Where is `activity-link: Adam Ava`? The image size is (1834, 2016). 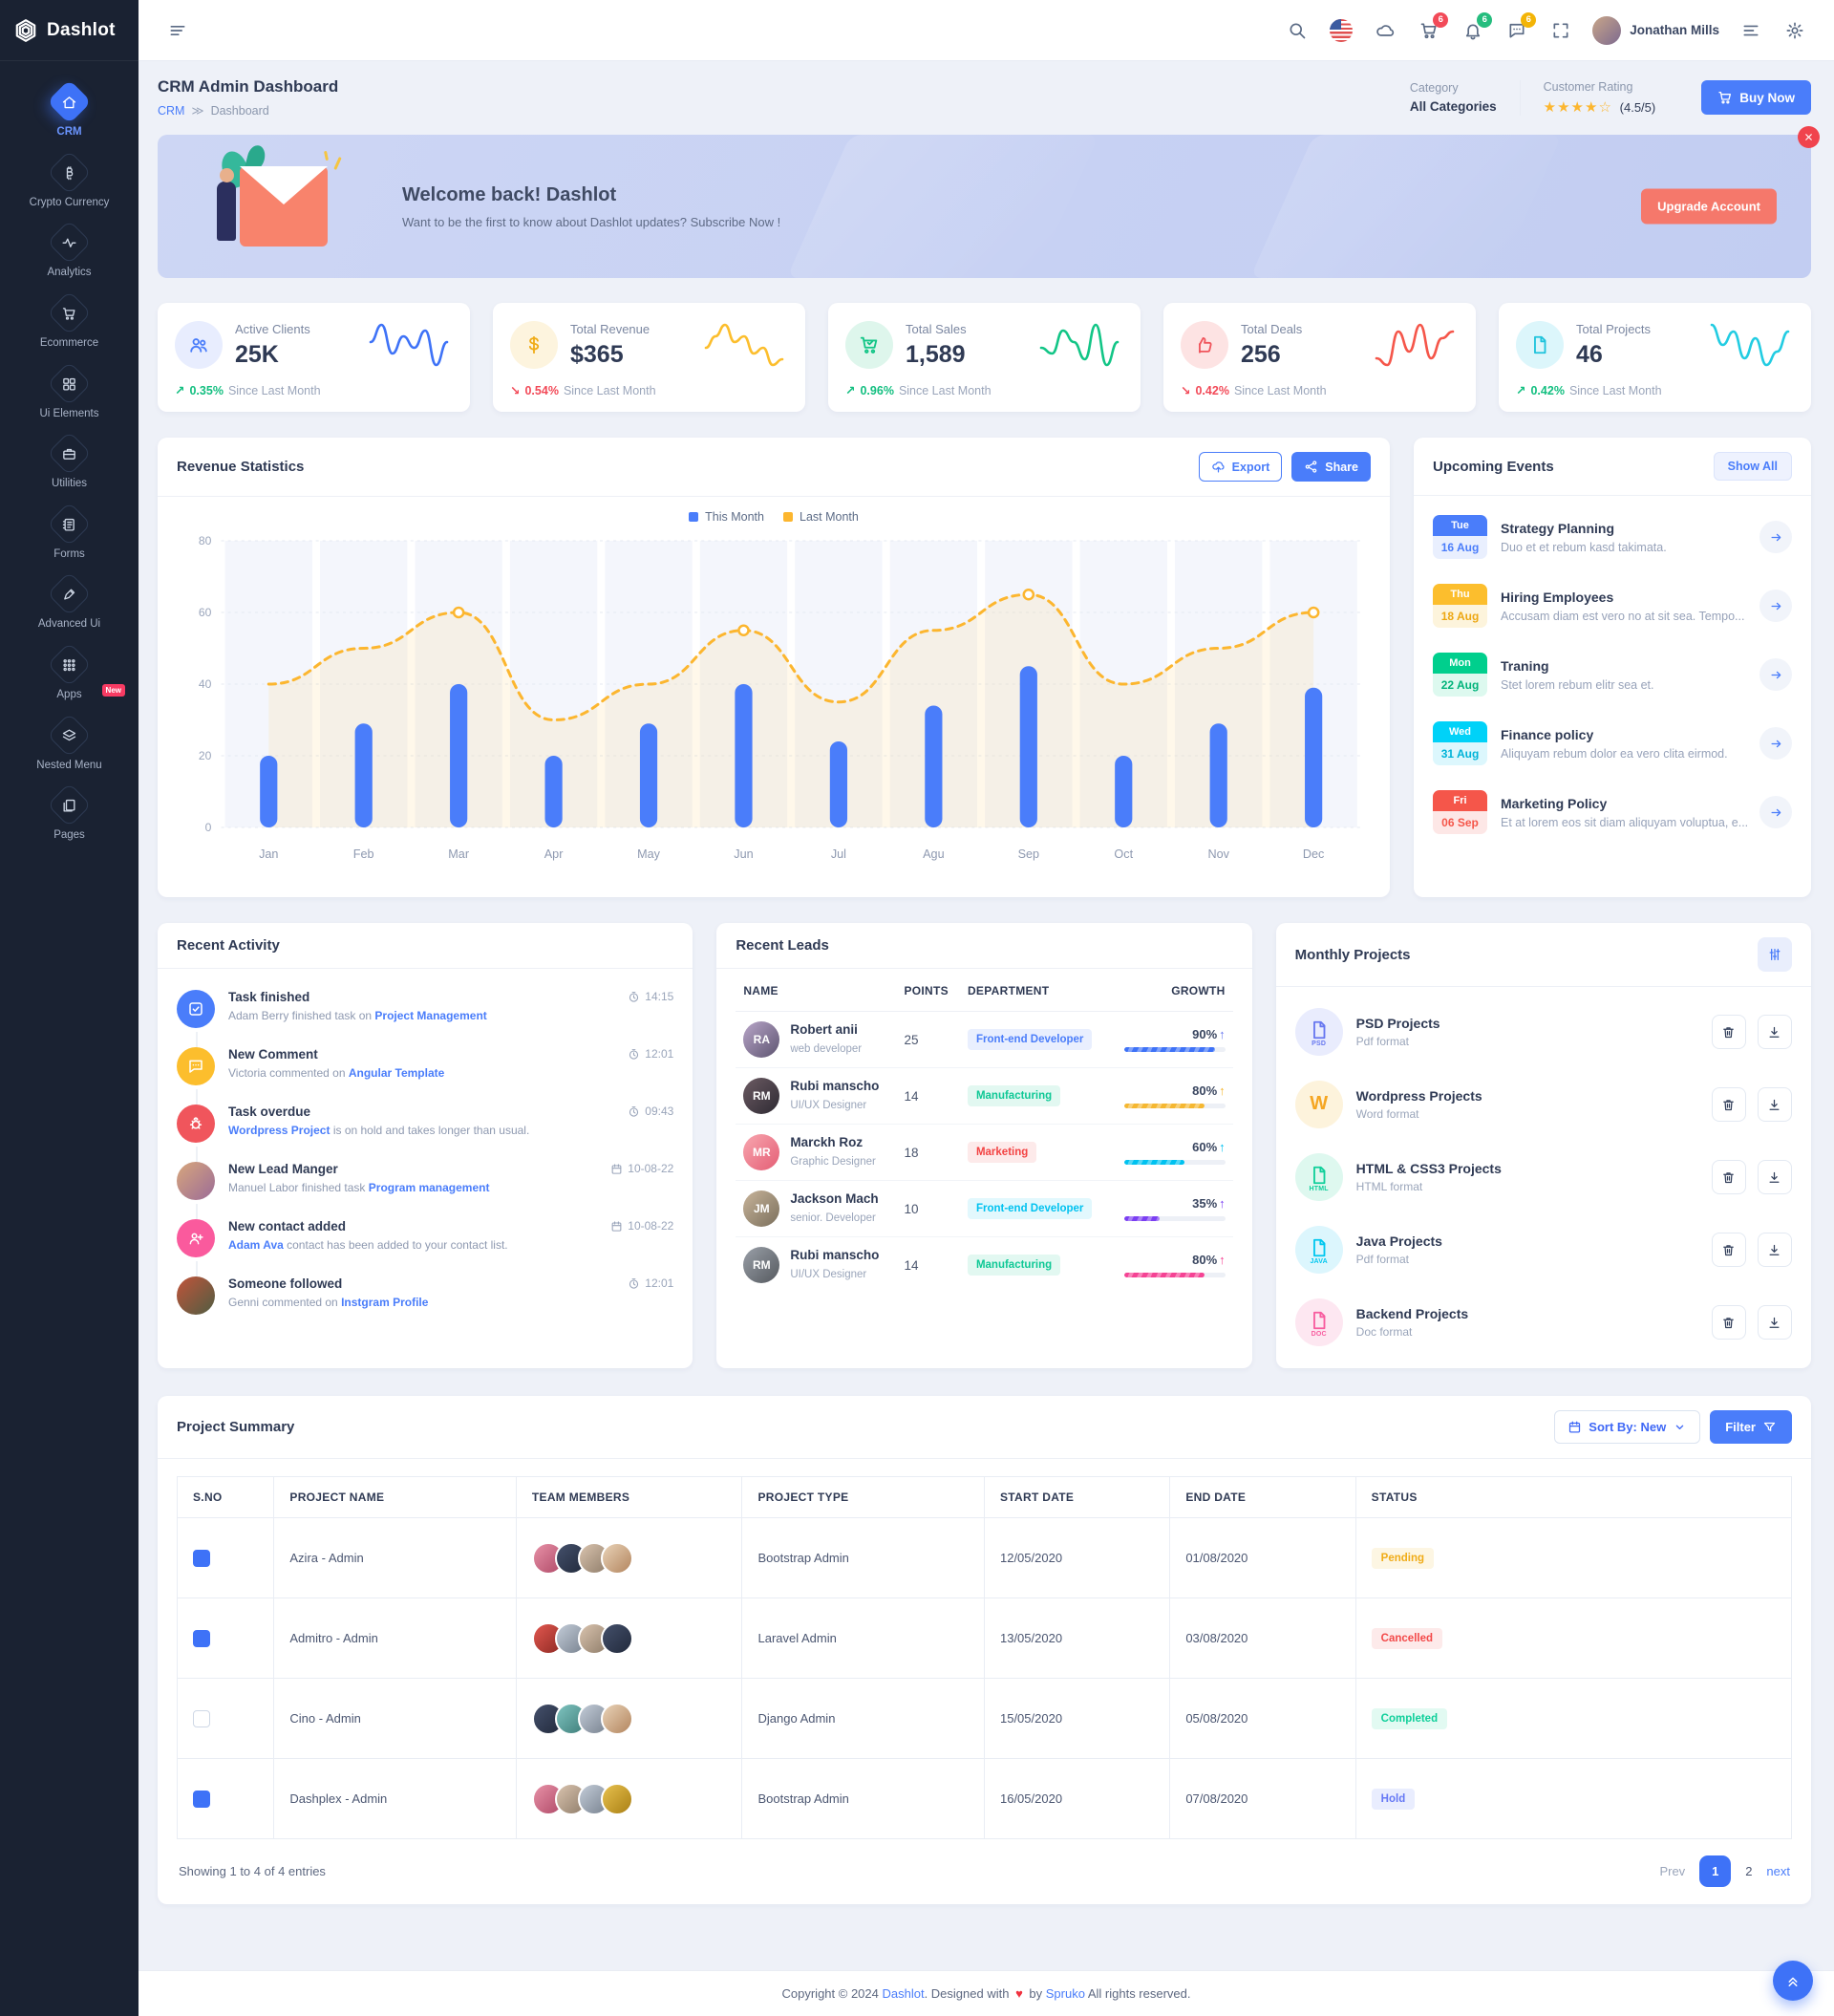
activity-link: Adam Ava is located at coordinates (256, 1245).